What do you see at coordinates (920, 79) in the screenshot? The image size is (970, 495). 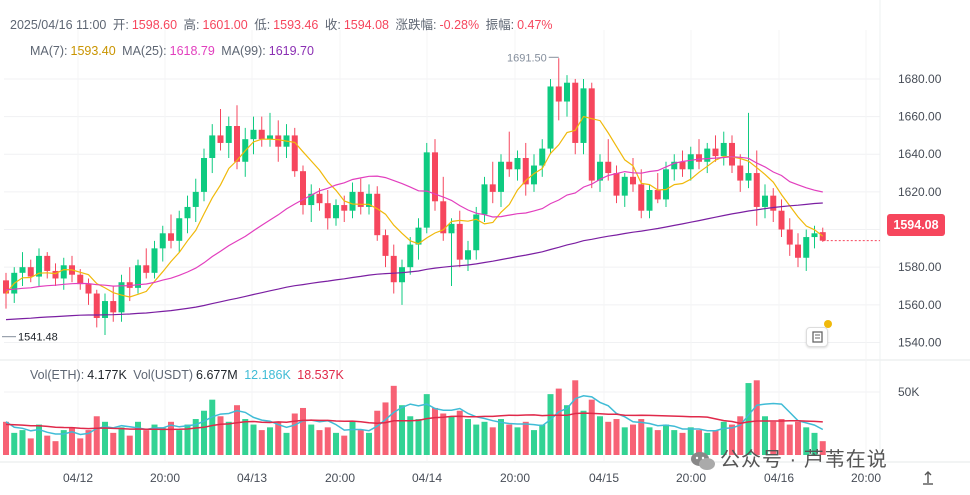 I see `price-tick-label: 1680.00` at bounding box center [920, 79].